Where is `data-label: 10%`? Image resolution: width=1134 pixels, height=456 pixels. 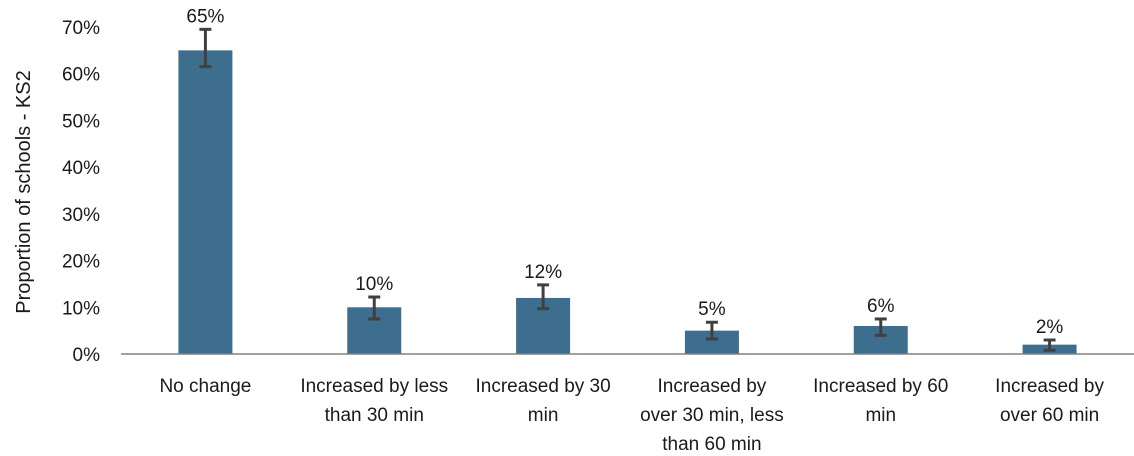 data-label: 10% is located at coordinates (374, 284).